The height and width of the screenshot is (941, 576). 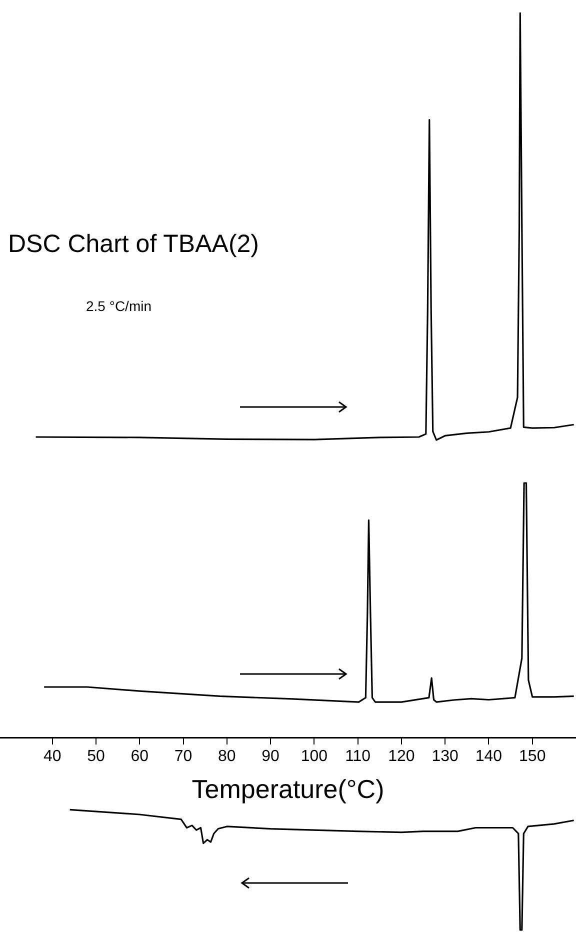 I want to click on x-tick-label: 100, so click(x=314, y=756).